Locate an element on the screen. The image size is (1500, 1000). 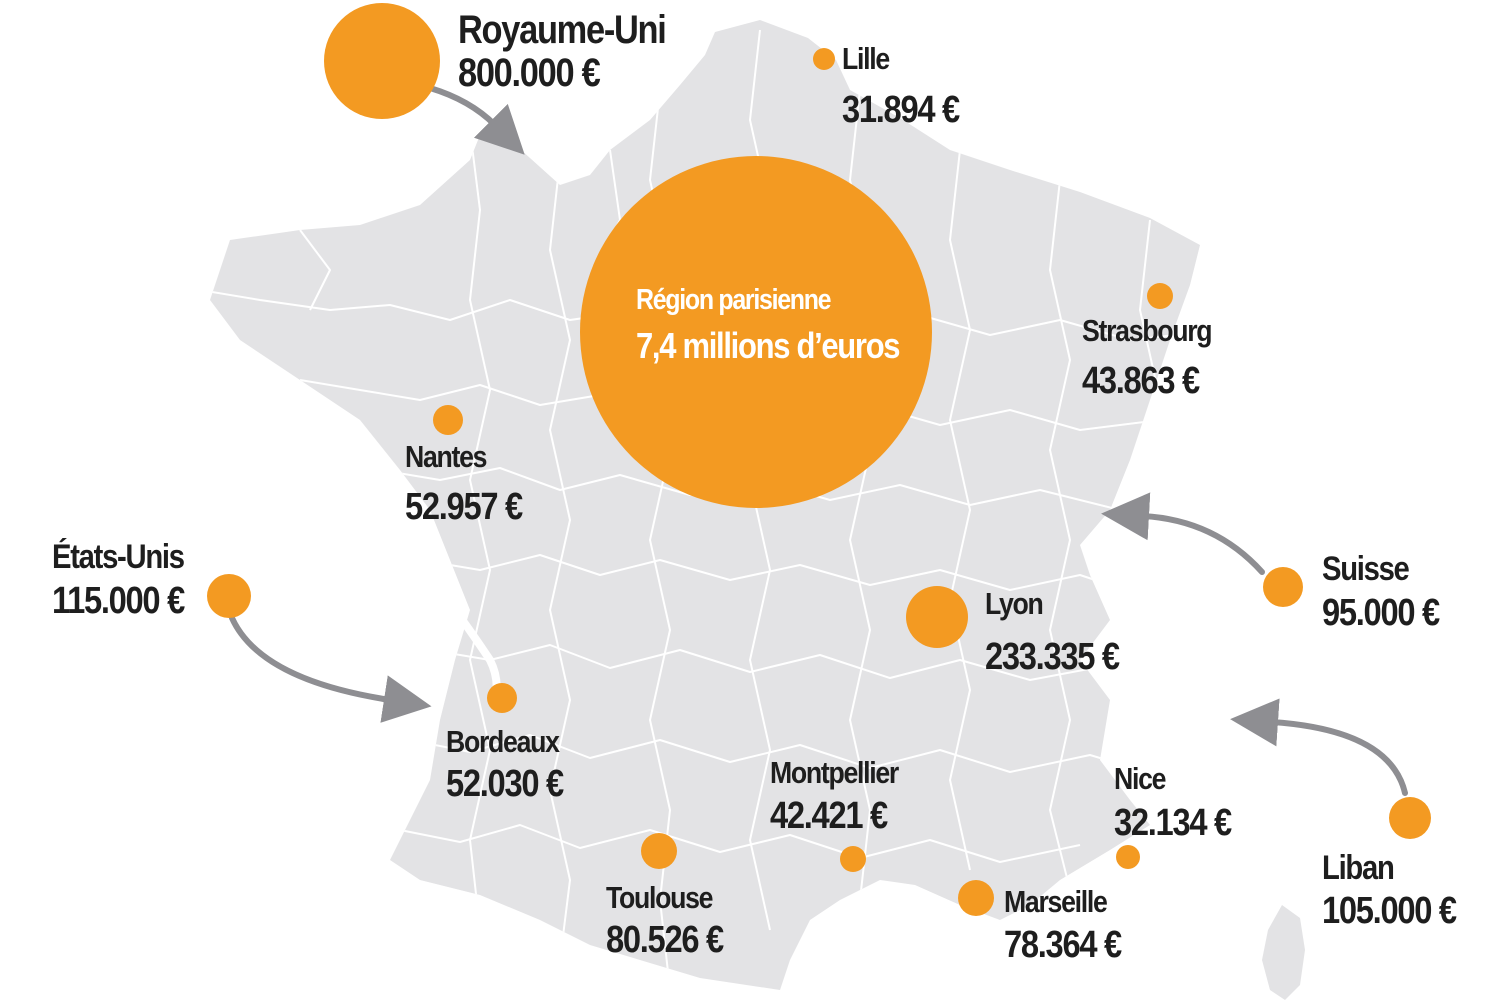
bubble-bordeaux is located at coordinates (502, 698).